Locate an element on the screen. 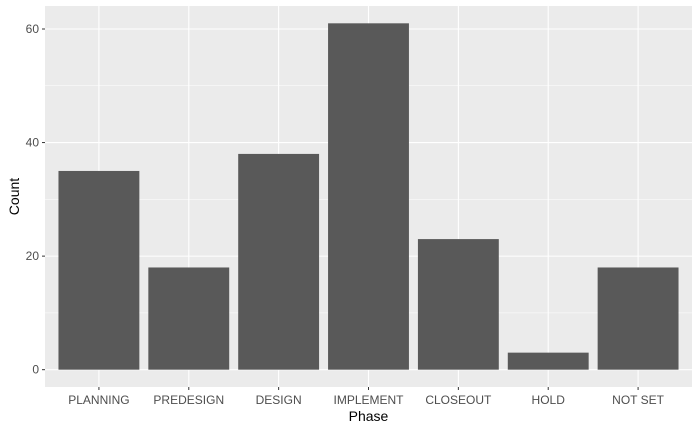 The width and height of the screenshot is (700, 432). x-tick-label: CLOSEOUT is located at coordinates (458, 400).